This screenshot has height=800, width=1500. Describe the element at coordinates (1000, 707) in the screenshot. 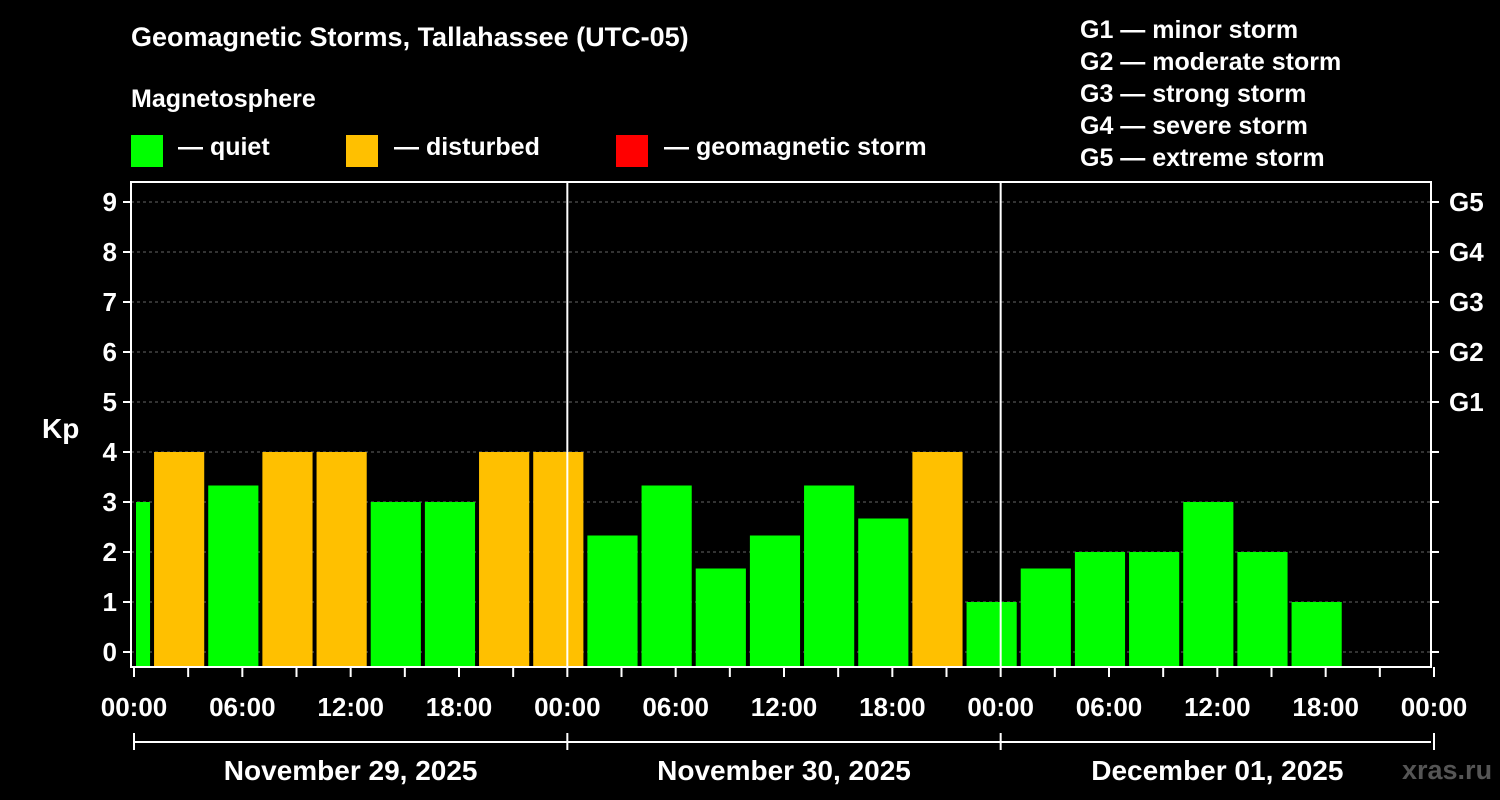

I see `x-tick-label-8: 00:00` at that location.